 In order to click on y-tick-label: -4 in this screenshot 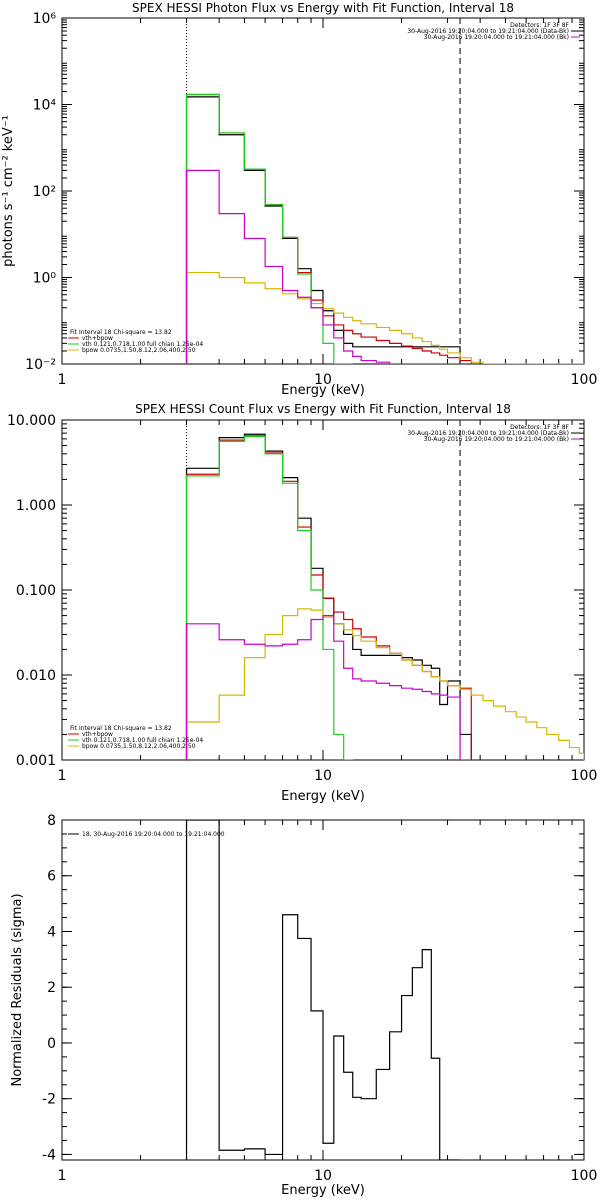, I will do `click(49, 1155)`.